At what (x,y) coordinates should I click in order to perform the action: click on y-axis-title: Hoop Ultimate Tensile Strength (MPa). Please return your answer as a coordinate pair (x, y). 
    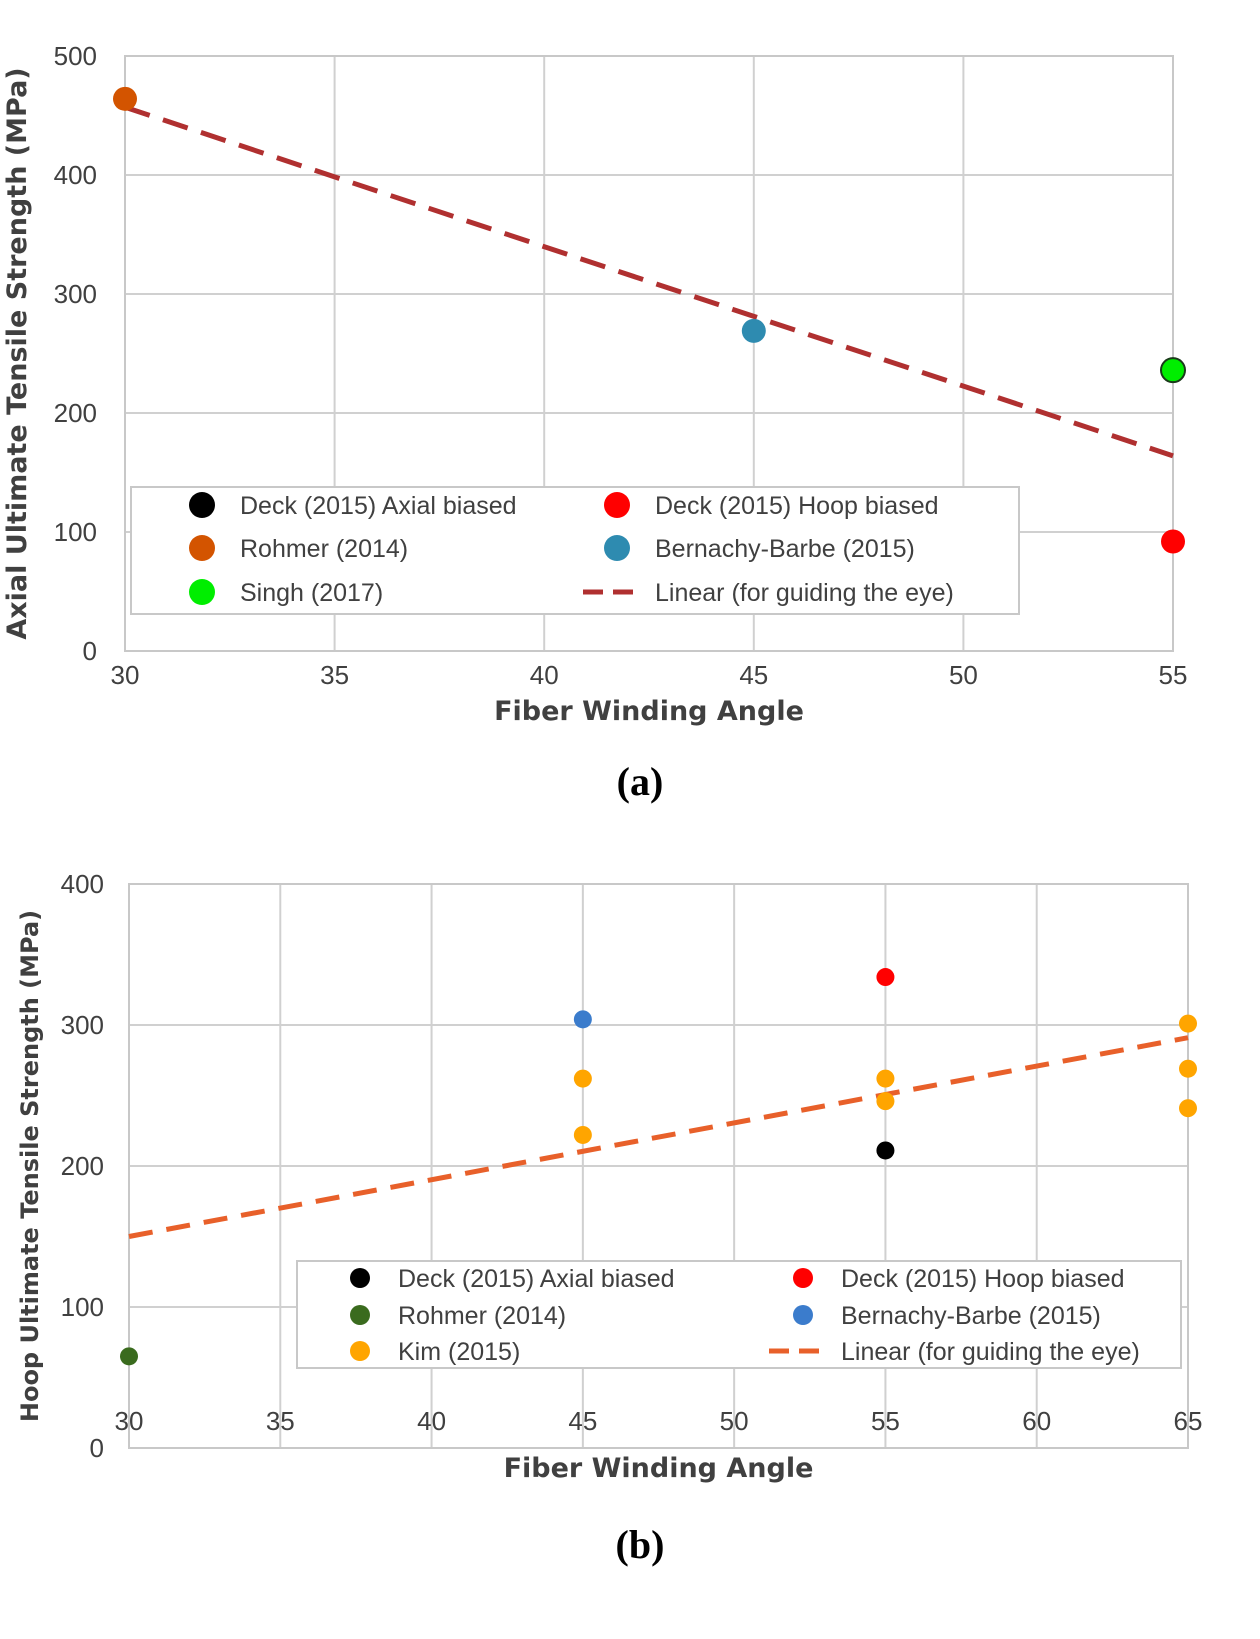
    Looking at the image, I should click on (30, 1166).